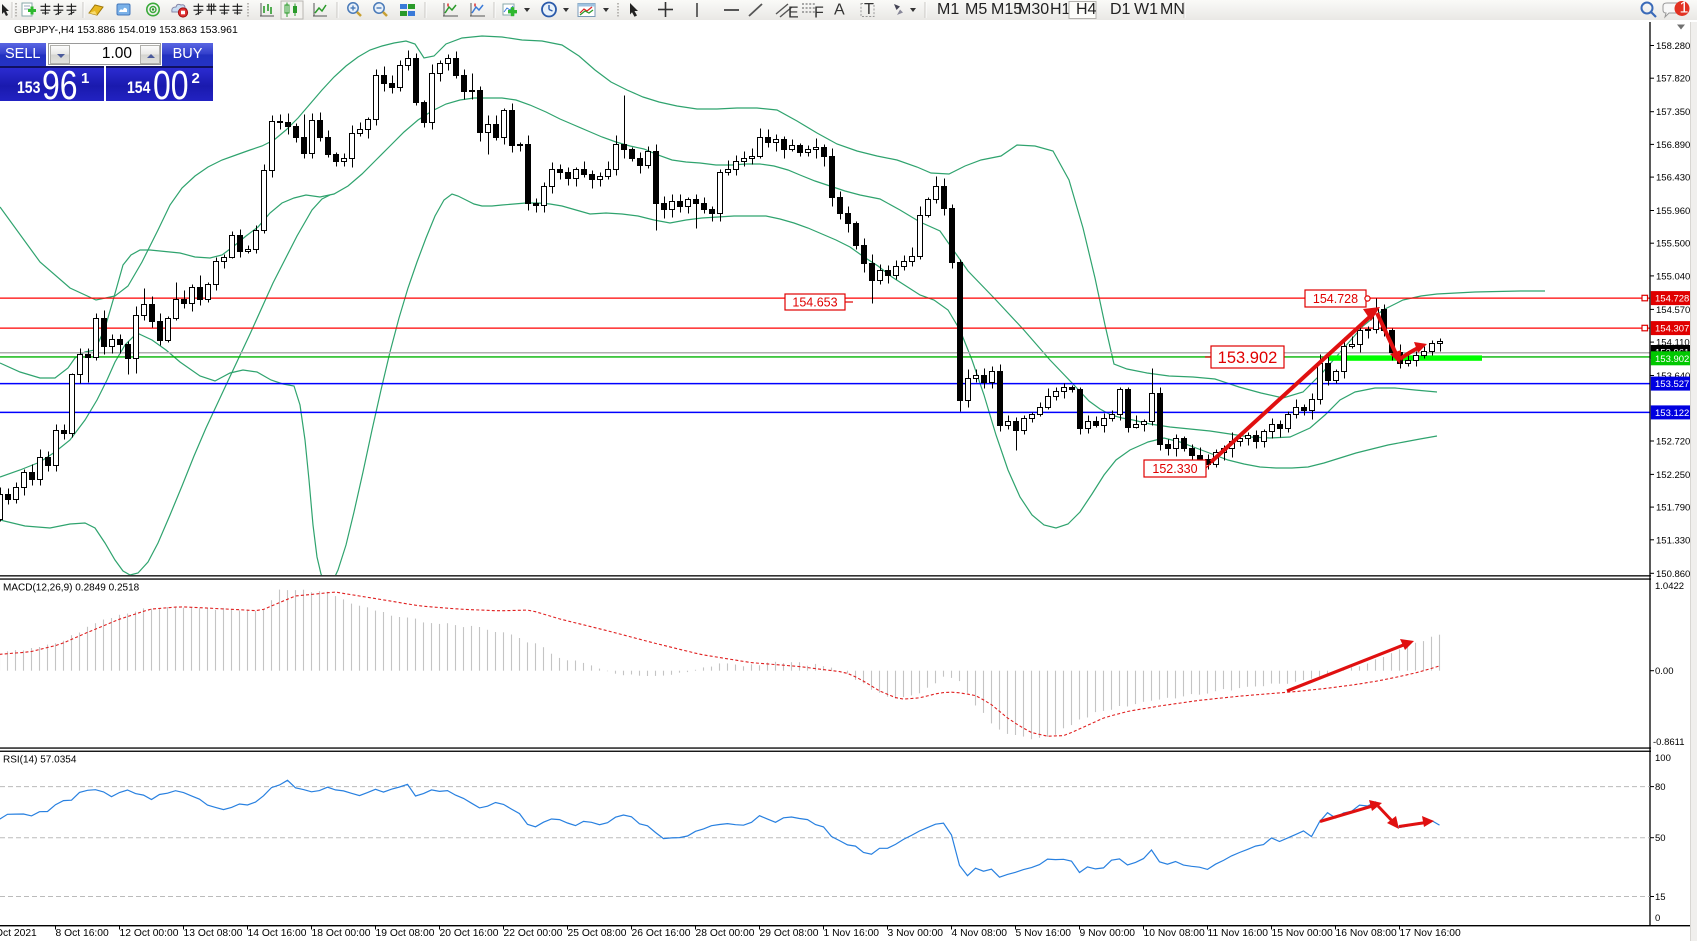  What do you see at coordinates (1673, 46) in the screenshot?
I see `svg-text: 158.280` at bounding box center [1673, 46].